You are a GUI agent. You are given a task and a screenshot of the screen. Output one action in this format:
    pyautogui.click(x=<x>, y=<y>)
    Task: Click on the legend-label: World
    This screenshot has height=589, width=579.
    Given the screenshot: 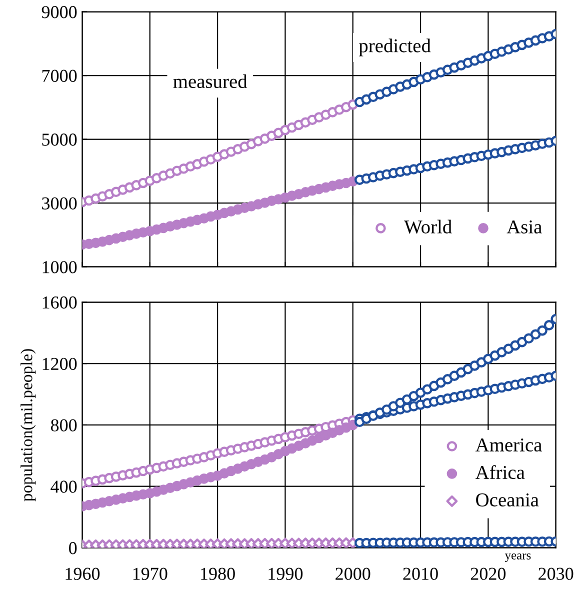 What is the action you would take?
    pyautogui.click(x=428, y=227)
    